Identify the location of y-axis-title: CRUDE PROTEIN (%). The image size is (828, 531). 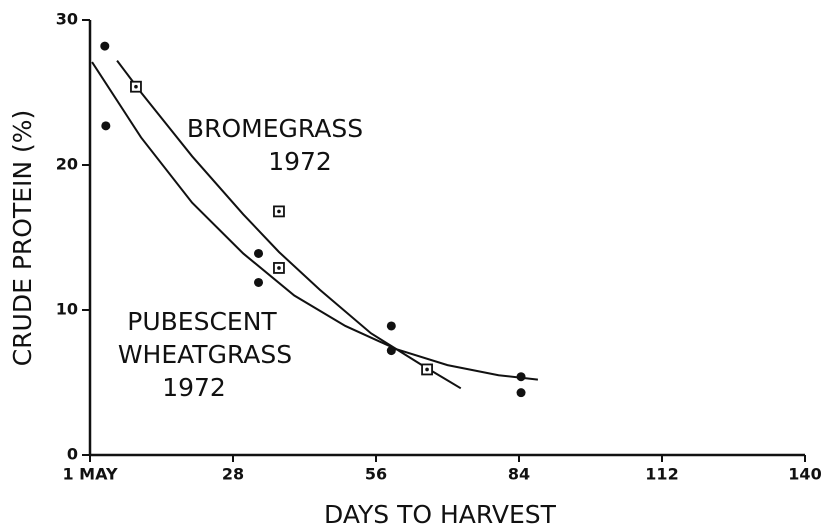
(22, 238).